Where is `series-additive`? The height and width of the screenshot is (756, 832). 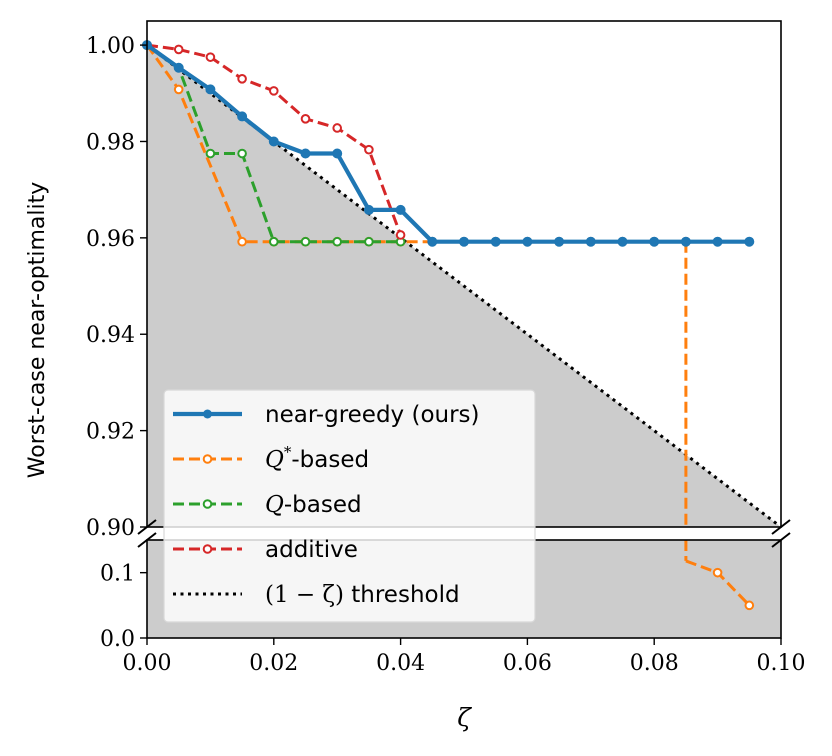
series-additive is located at coordinates (274, 140).